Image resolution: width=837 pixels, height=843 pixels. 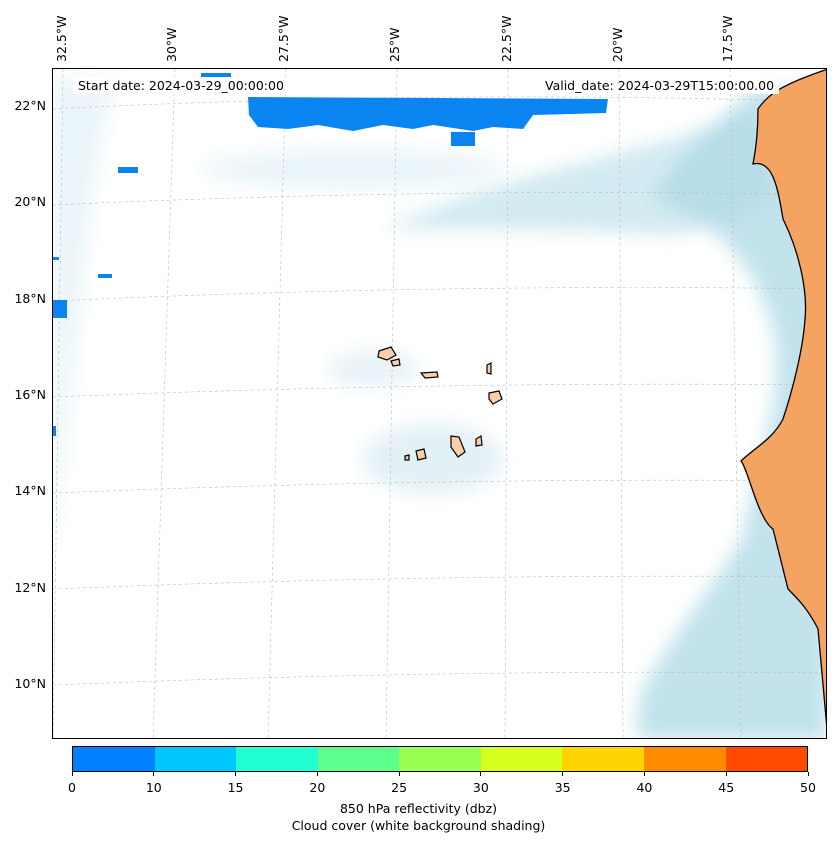 I want to click on cape-verde-islands, so click(x=440, y=403).